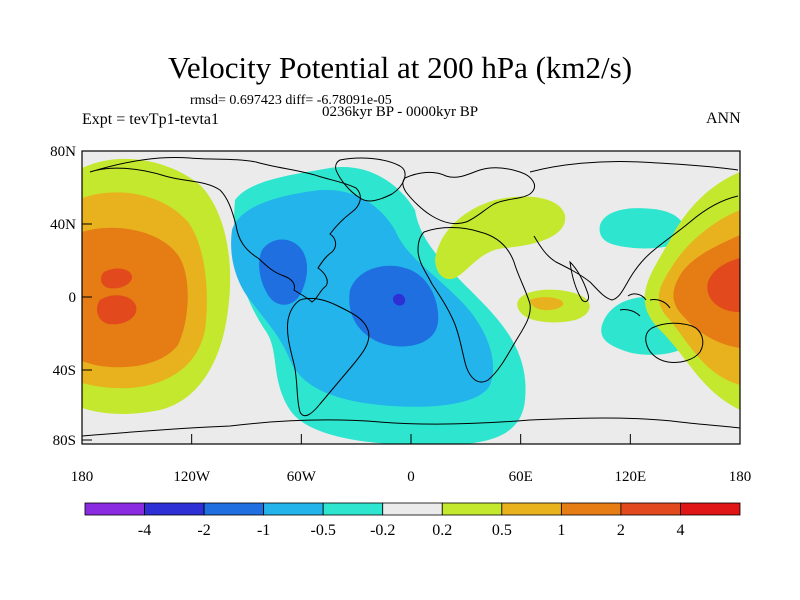 This screenshot has height=600, width=800. I want to click on colorbar-label: -0.2, so click(382, 530).